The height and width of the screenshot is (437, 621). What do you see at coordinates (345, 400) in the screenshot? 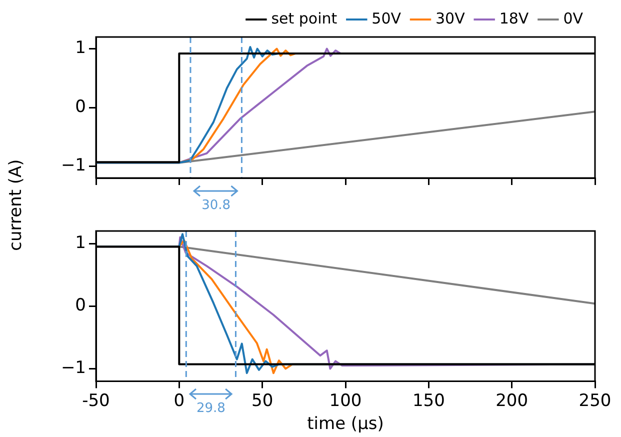
I see `x-tick-label: 100` at bounding box center [345, 400].